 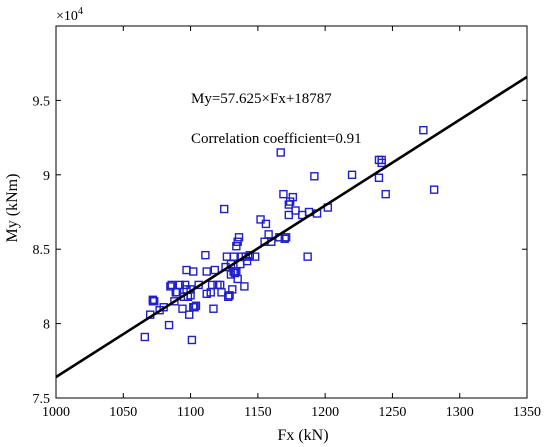 I want to click on x-tick-label: 1200, so click(x=325, y=412).